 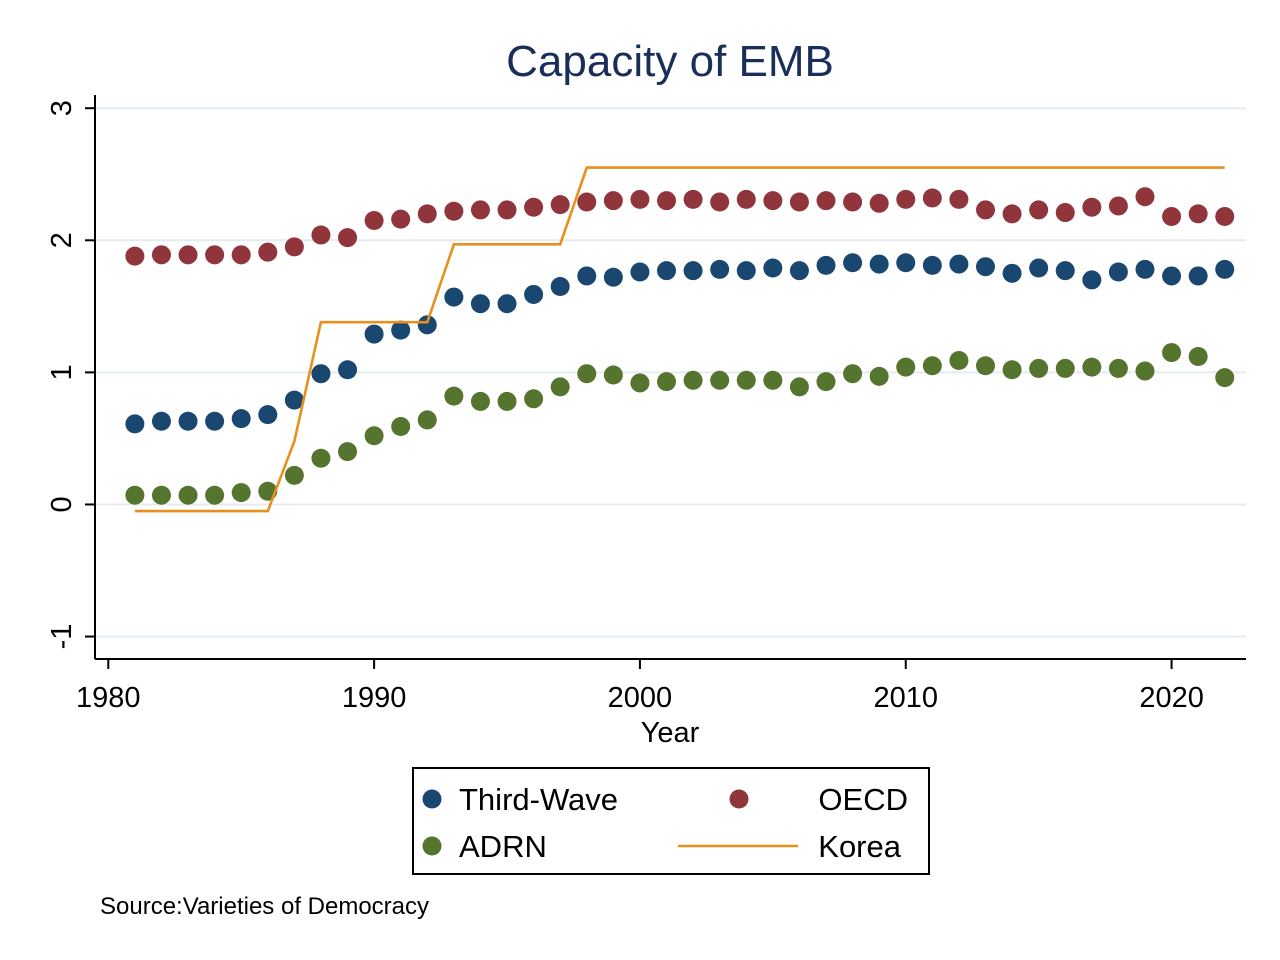 I want to click on source-note: Source:Varieties of Democracy, so click(x=264, y=906).